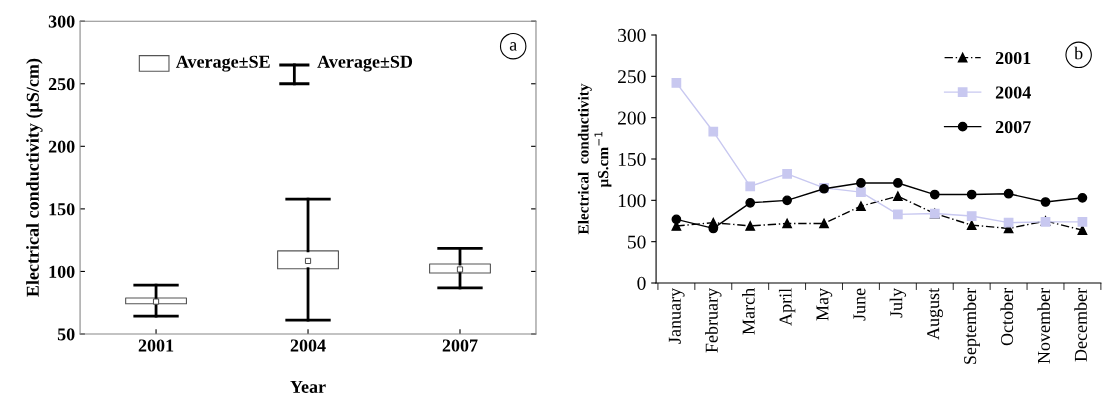  What do you see at coordinates (824, 304) in the screenshot?
I see `x-tick-label: May` at bounding box center [824, 304].